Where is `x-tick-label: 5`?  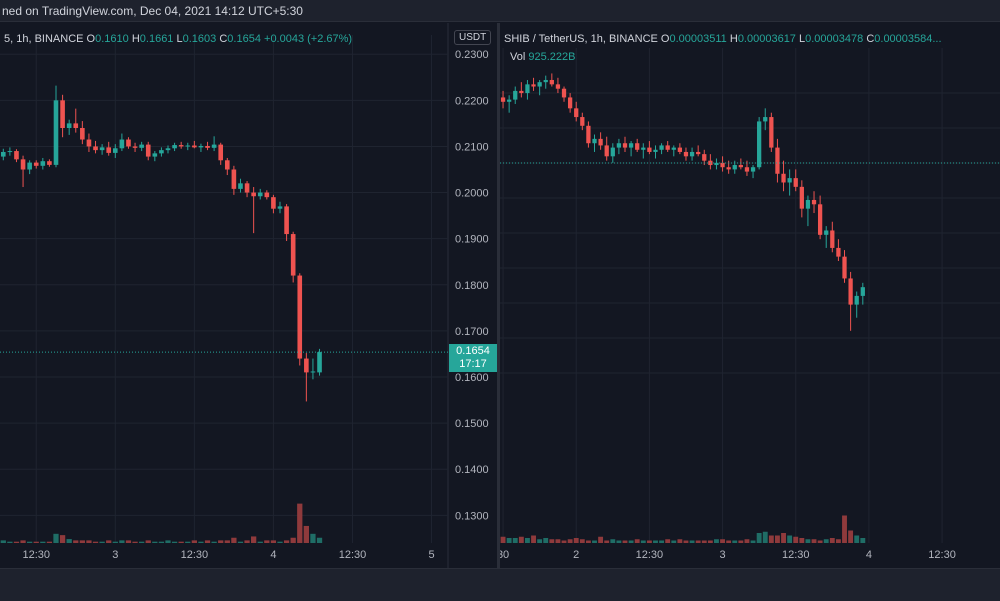
x-tick-label: 5 is located at coordinates (431, 555).